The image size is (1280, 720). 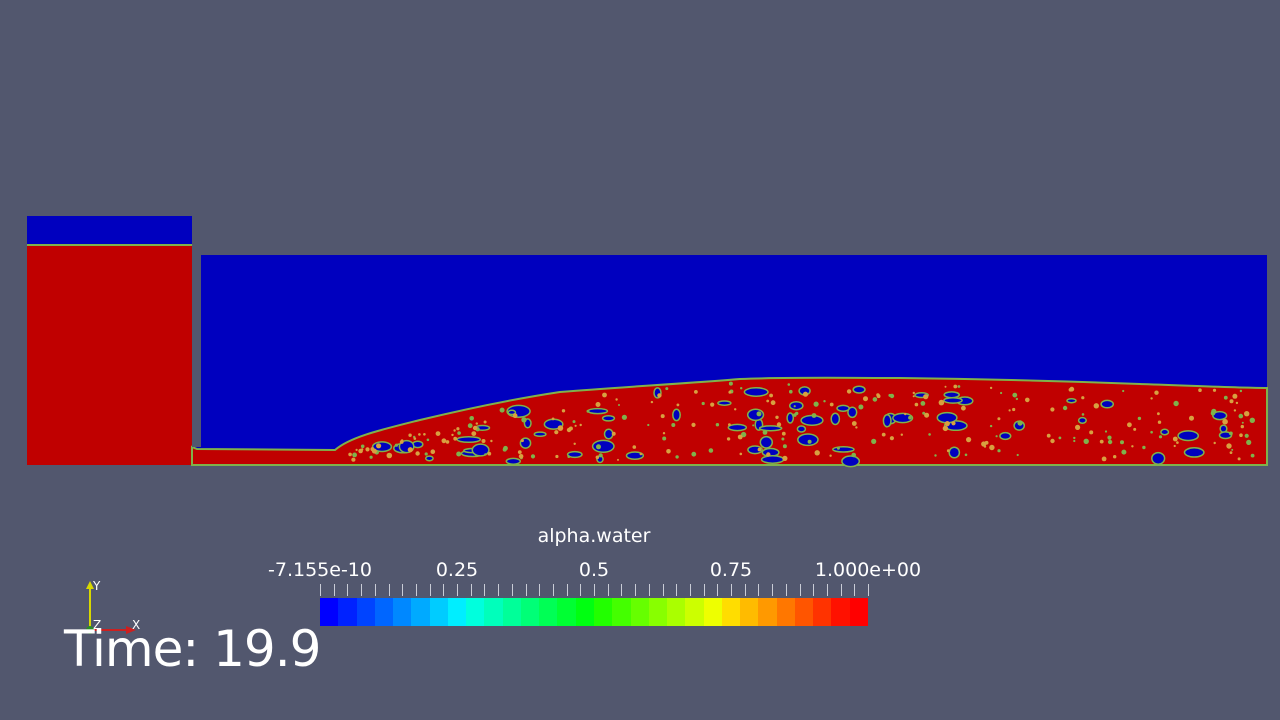 What do you see at coordinates (594, 536) in the screenshot?
I see `colorbar-title: alpha.water` at bounding box center [594, 536].